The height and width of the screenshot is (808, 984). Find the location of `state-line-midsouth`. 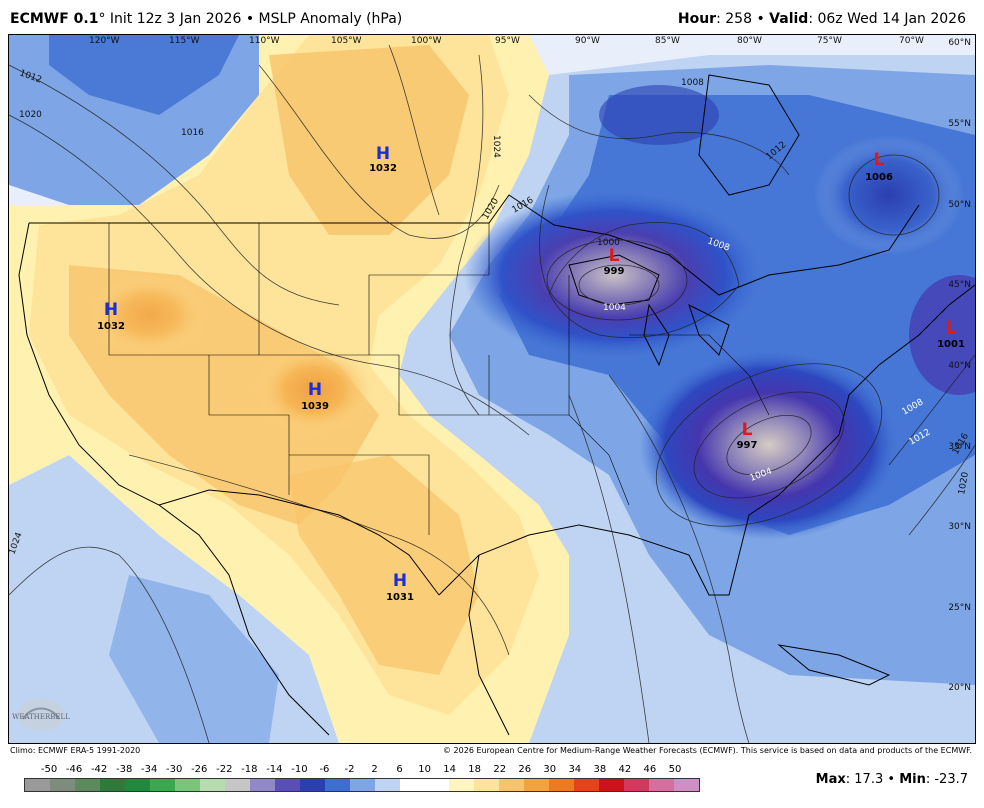

state-line-midsouth is located at coordinates (559, 460).